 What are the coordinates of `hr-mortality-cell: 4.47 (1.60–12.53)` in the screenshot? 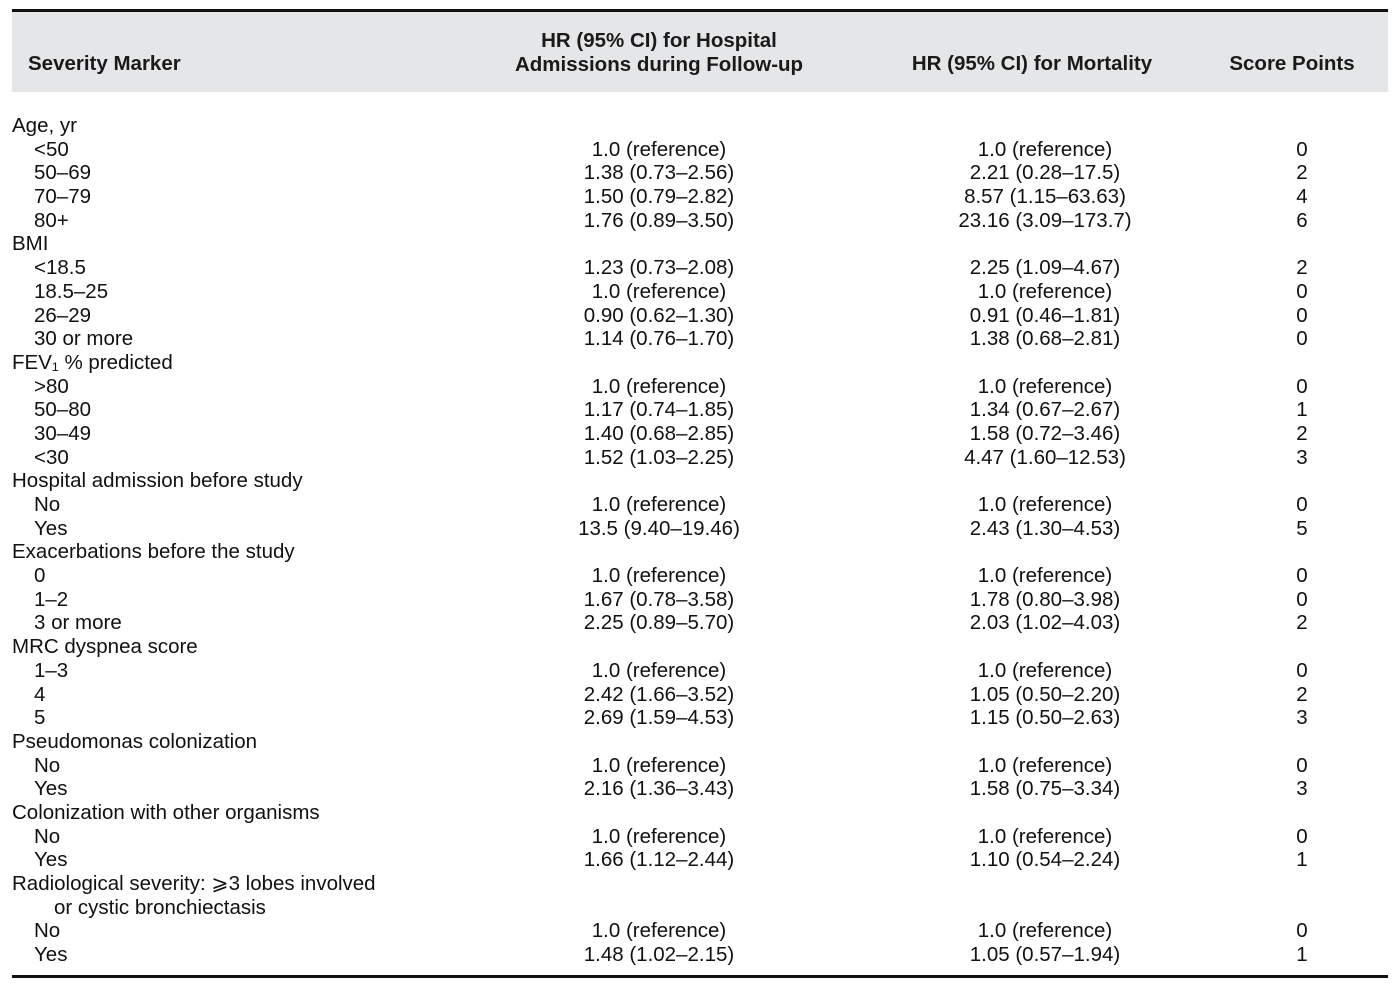 It's located at (1045, 457).